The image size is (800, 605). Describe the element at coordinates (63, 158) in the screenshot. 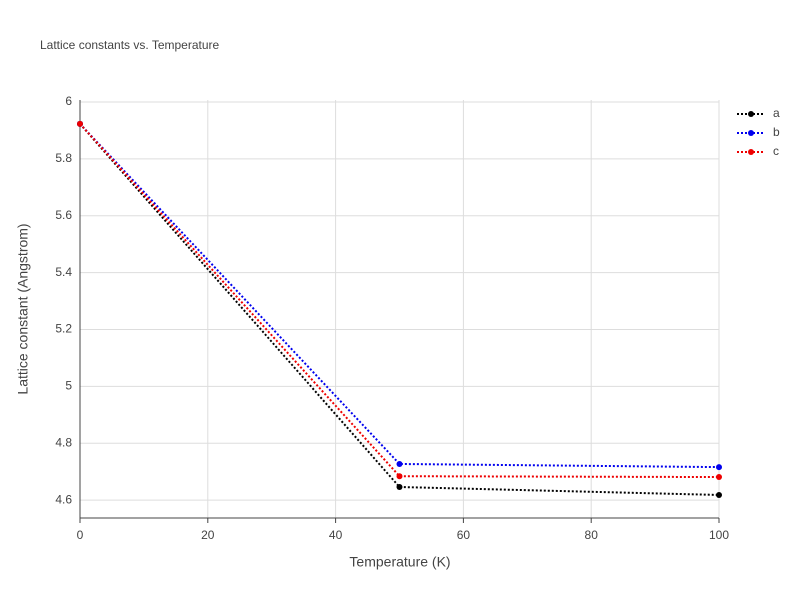

I see `y-tick-label: 5.8` at that location.